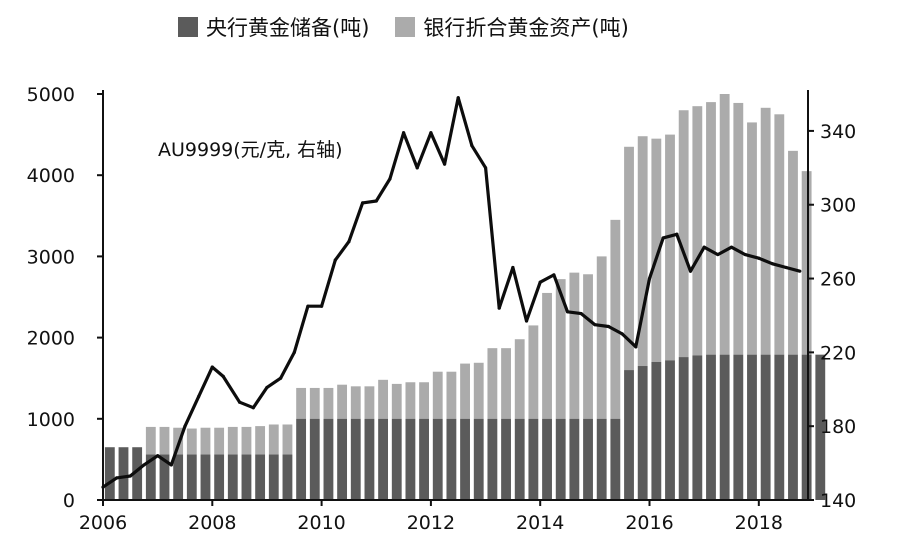 Image resolution: width=900 pixels, height=553 pixels. What do you see at coordinates (526, 28) in the screenshot?
I see `legend-label-bank-gold: 银行折合黄金资产(吨)` at bounding box center [526, 28].